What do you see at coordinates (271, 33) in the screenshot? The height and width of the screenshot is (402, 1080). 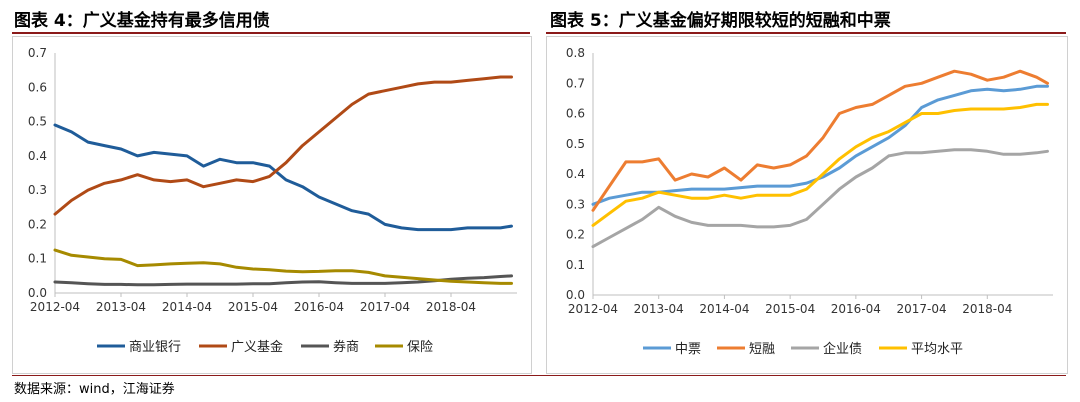 I see `title-rule-left` at bounding box center [271, 33].